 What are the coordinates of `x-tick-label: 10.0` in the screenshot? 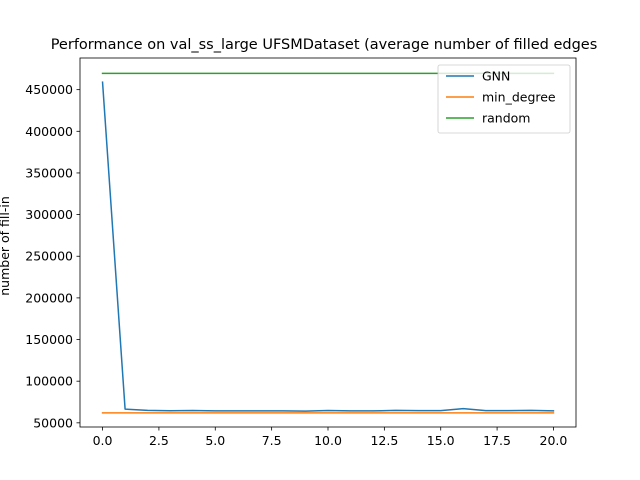 It's located at (328, 440).